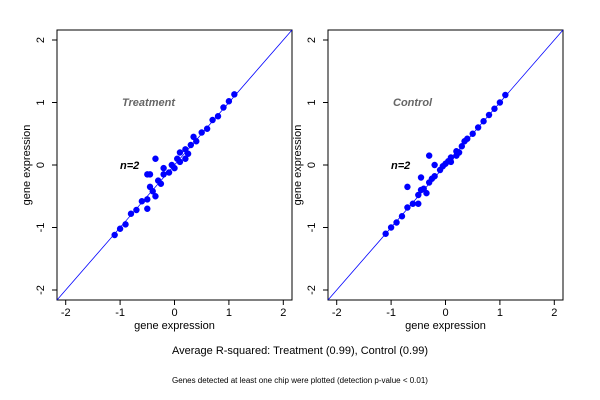  Describe the element at coordinates (149, 103) in the screenshot. I see `panel-title: Treatment` at that location.